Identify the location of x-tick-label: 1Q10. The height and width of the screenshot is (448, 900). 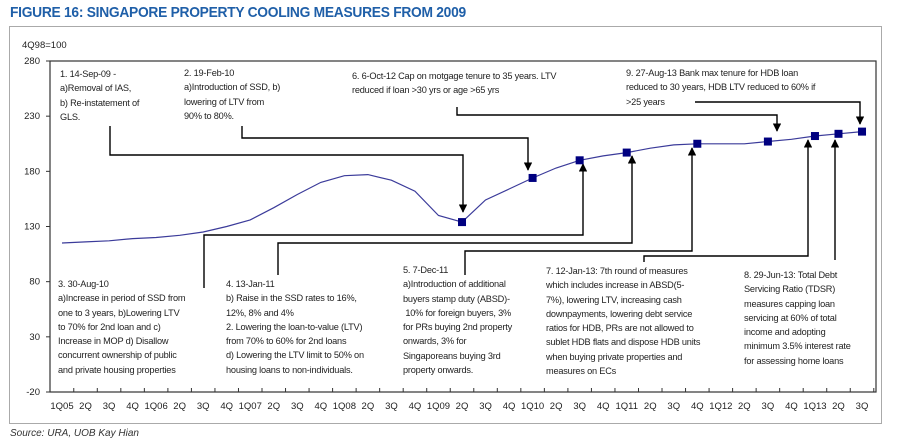
(532, 406).